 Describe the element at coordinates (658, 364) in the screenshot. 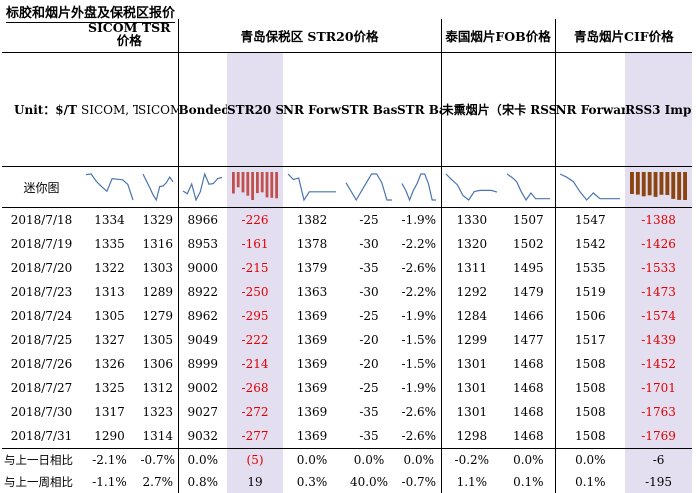

I see `cell-c11: -1452` at that location.